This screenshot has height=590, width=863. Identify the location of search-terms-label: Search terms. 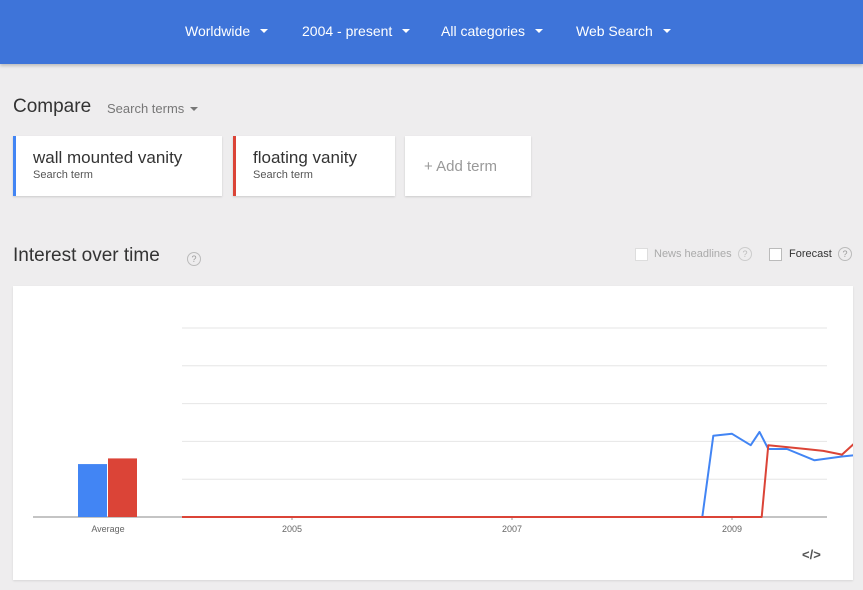
(146, 108).